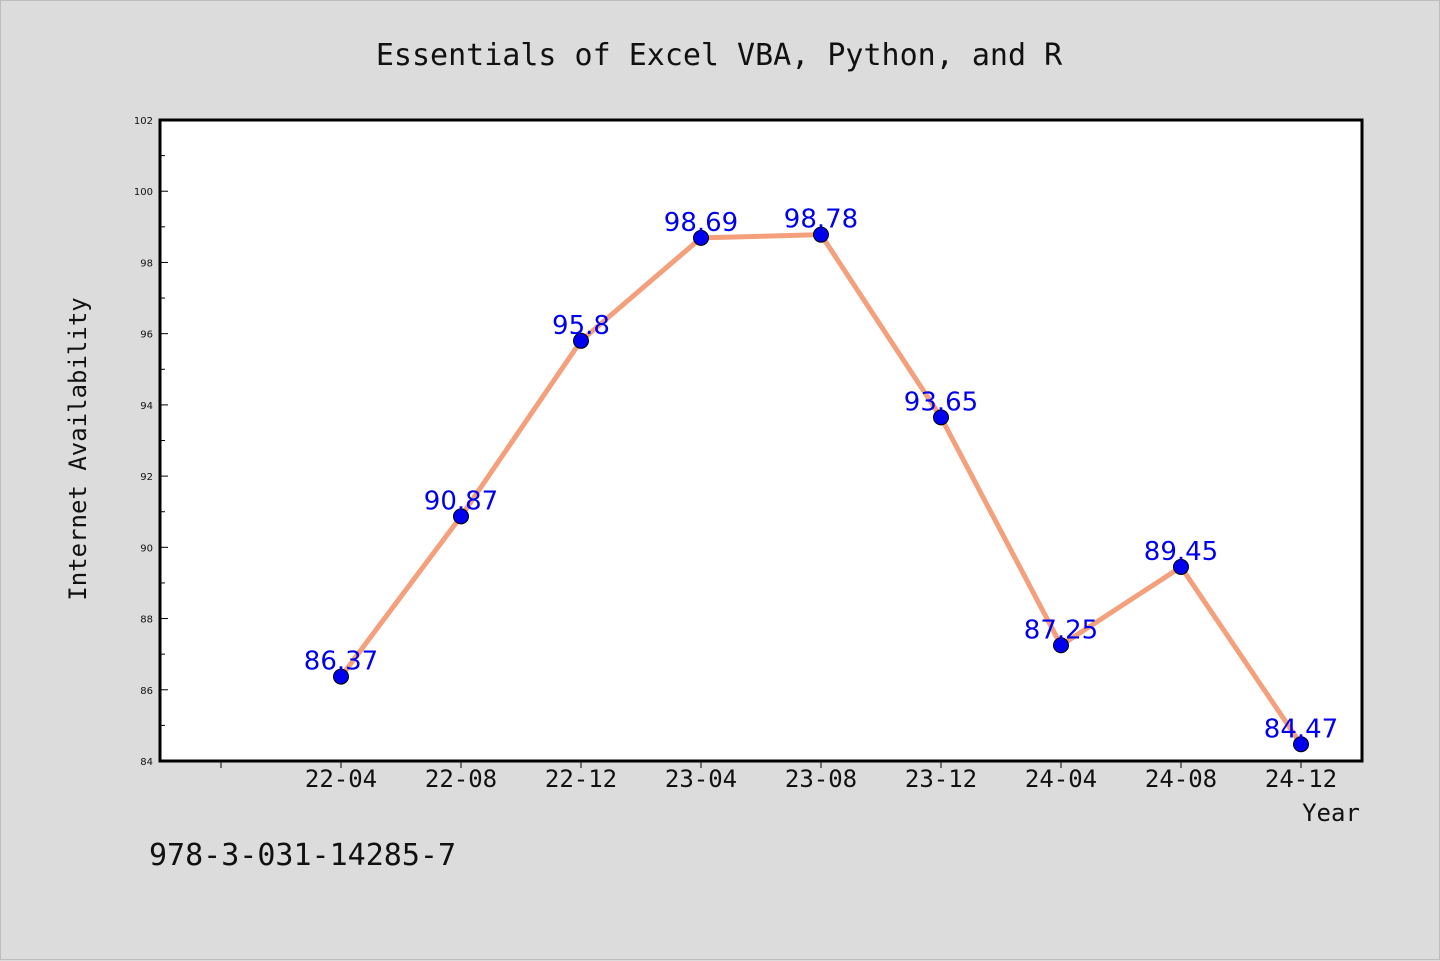 This screenshot has height=961, width=1440. Describe the element at coordinates (146, 691) in the screenshot. I see `y-tick-label: 86` at that location.